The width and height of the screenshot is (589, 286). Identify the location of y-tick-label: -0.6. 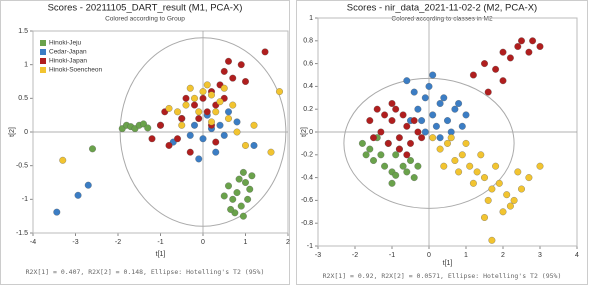
(307, 200).